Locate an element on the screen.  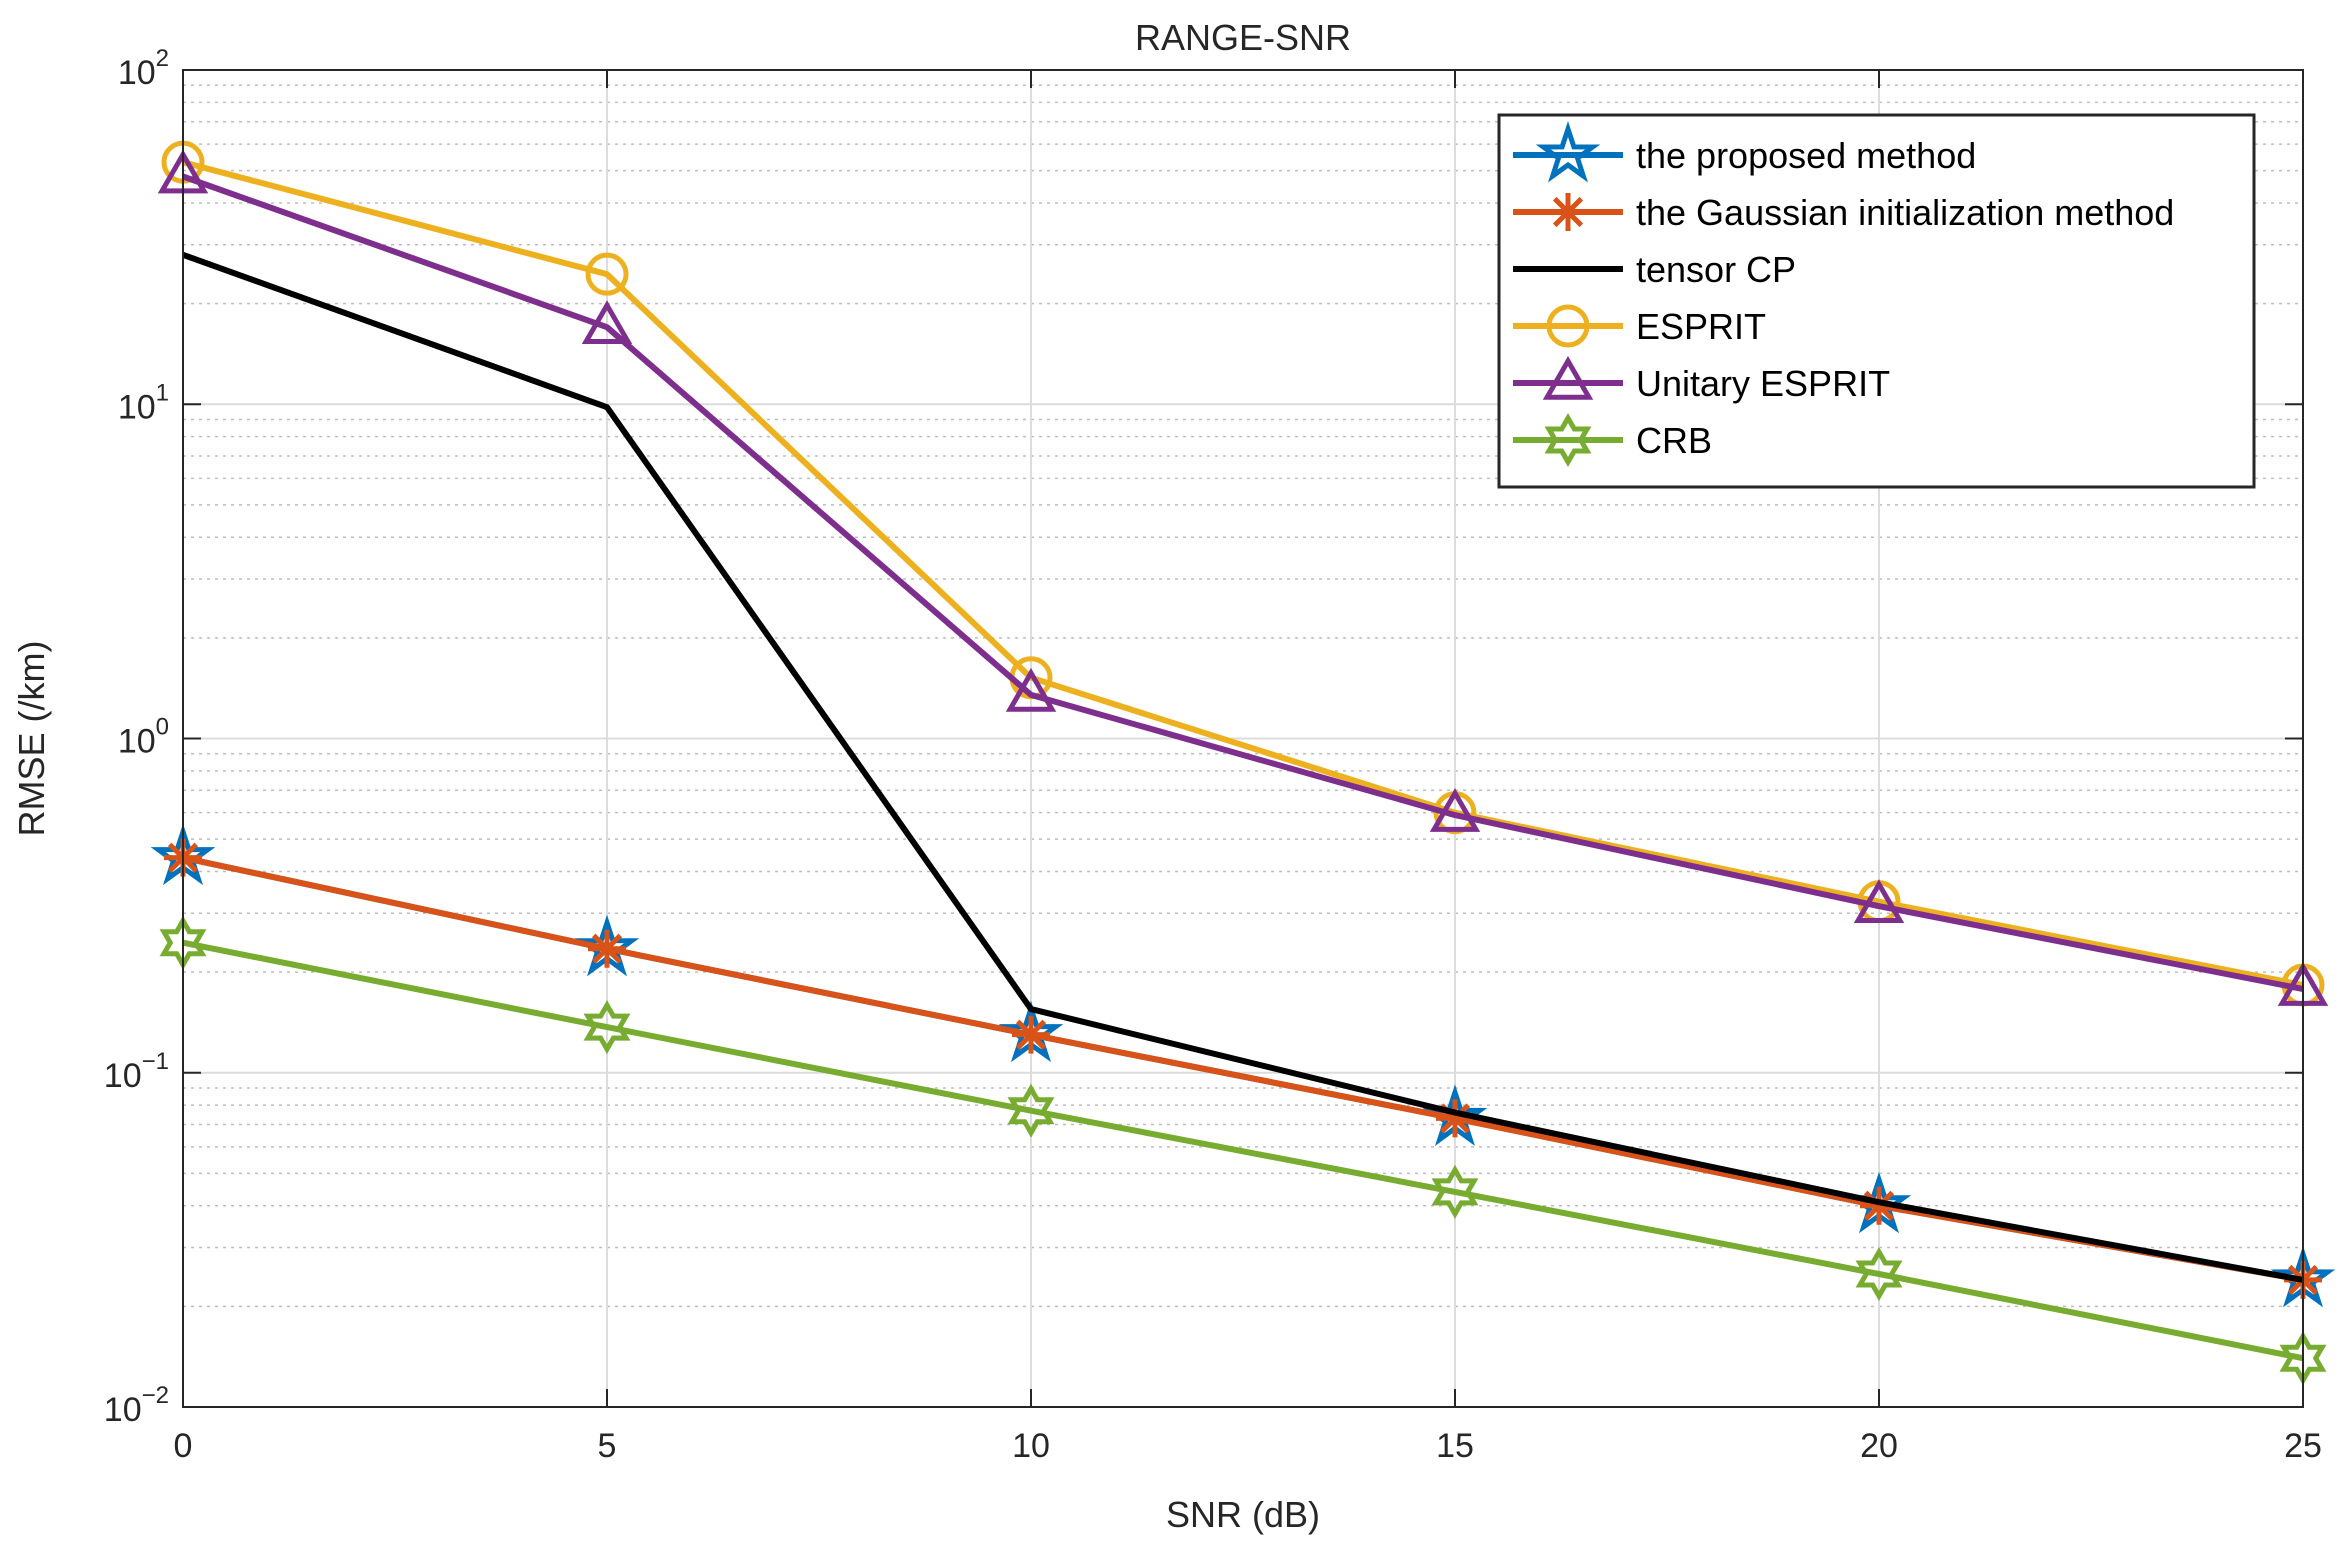
legend-label: the Gaussian initialization method is located at coordinates (1905, 212).